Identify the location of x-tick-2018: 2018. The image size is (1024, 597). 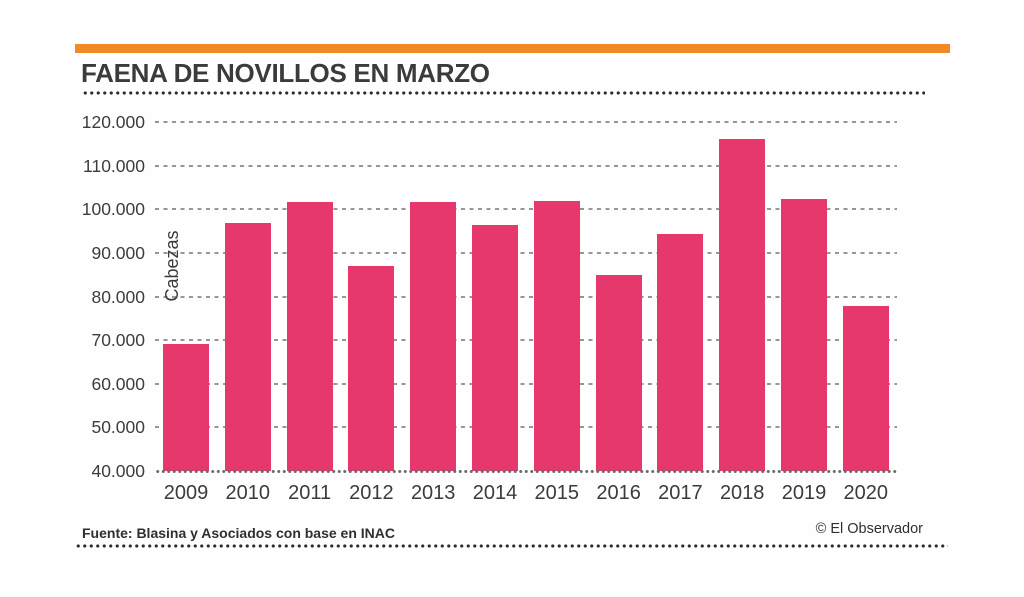
(742, 493).